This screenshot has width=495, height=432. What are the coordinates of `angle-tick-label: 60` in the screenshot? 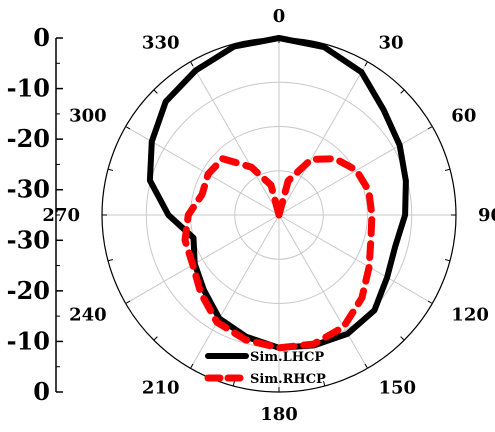 It's located at (463, 116).